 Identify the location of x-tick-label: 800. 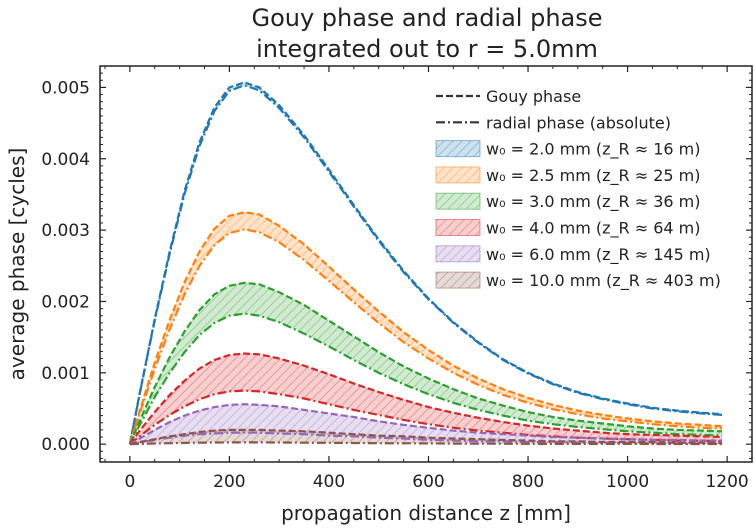
(528, 482).